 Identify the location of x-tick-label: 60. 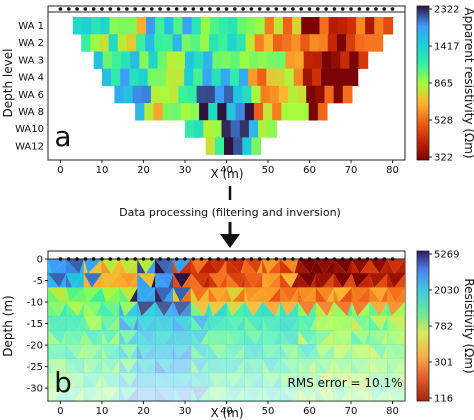
(309, 411).